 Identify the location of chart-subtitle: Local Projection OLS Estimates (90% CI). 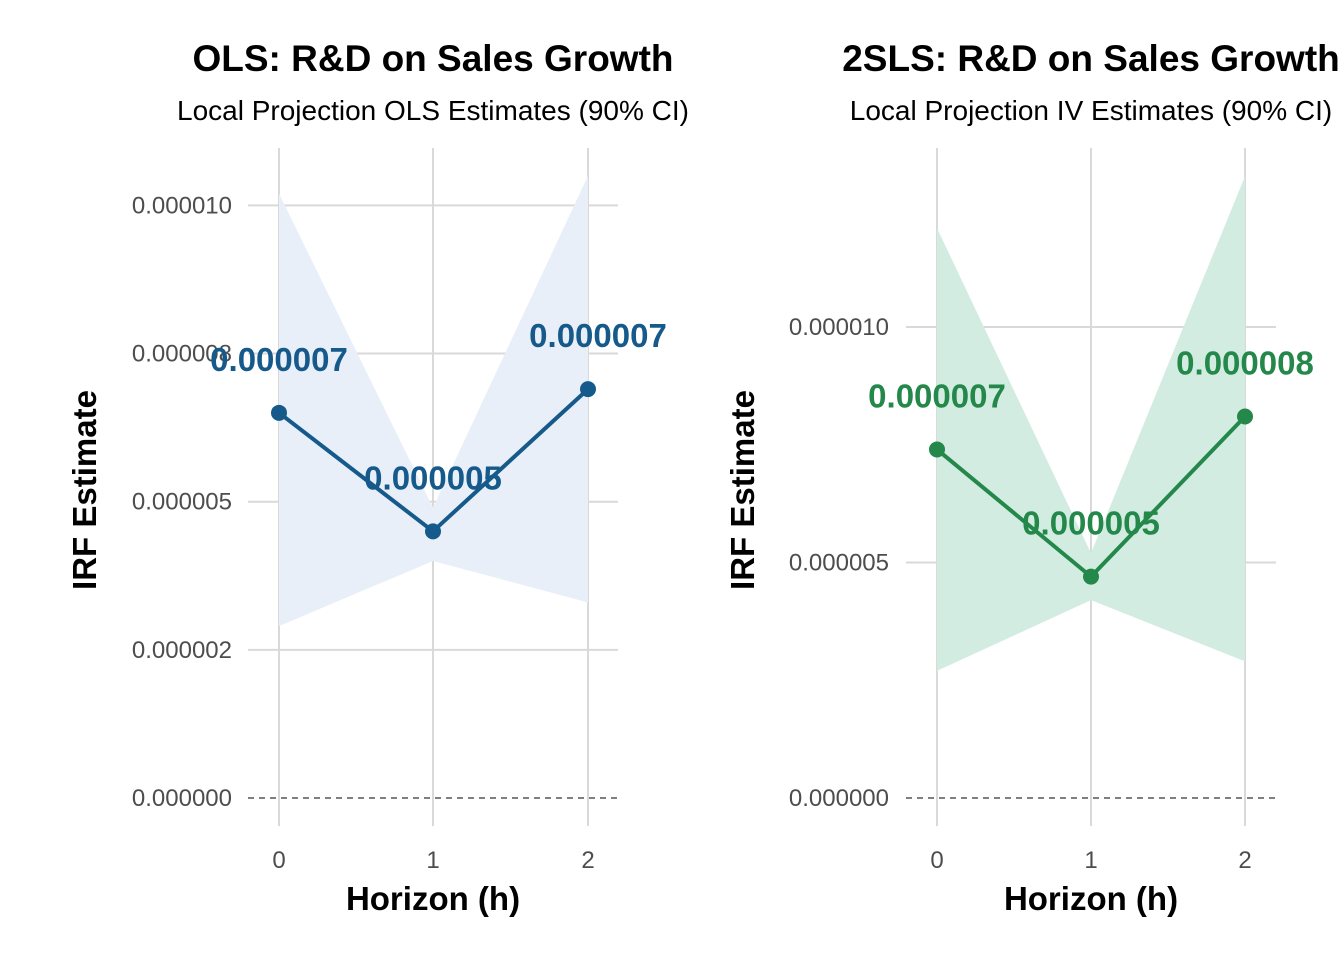
(433, 110).